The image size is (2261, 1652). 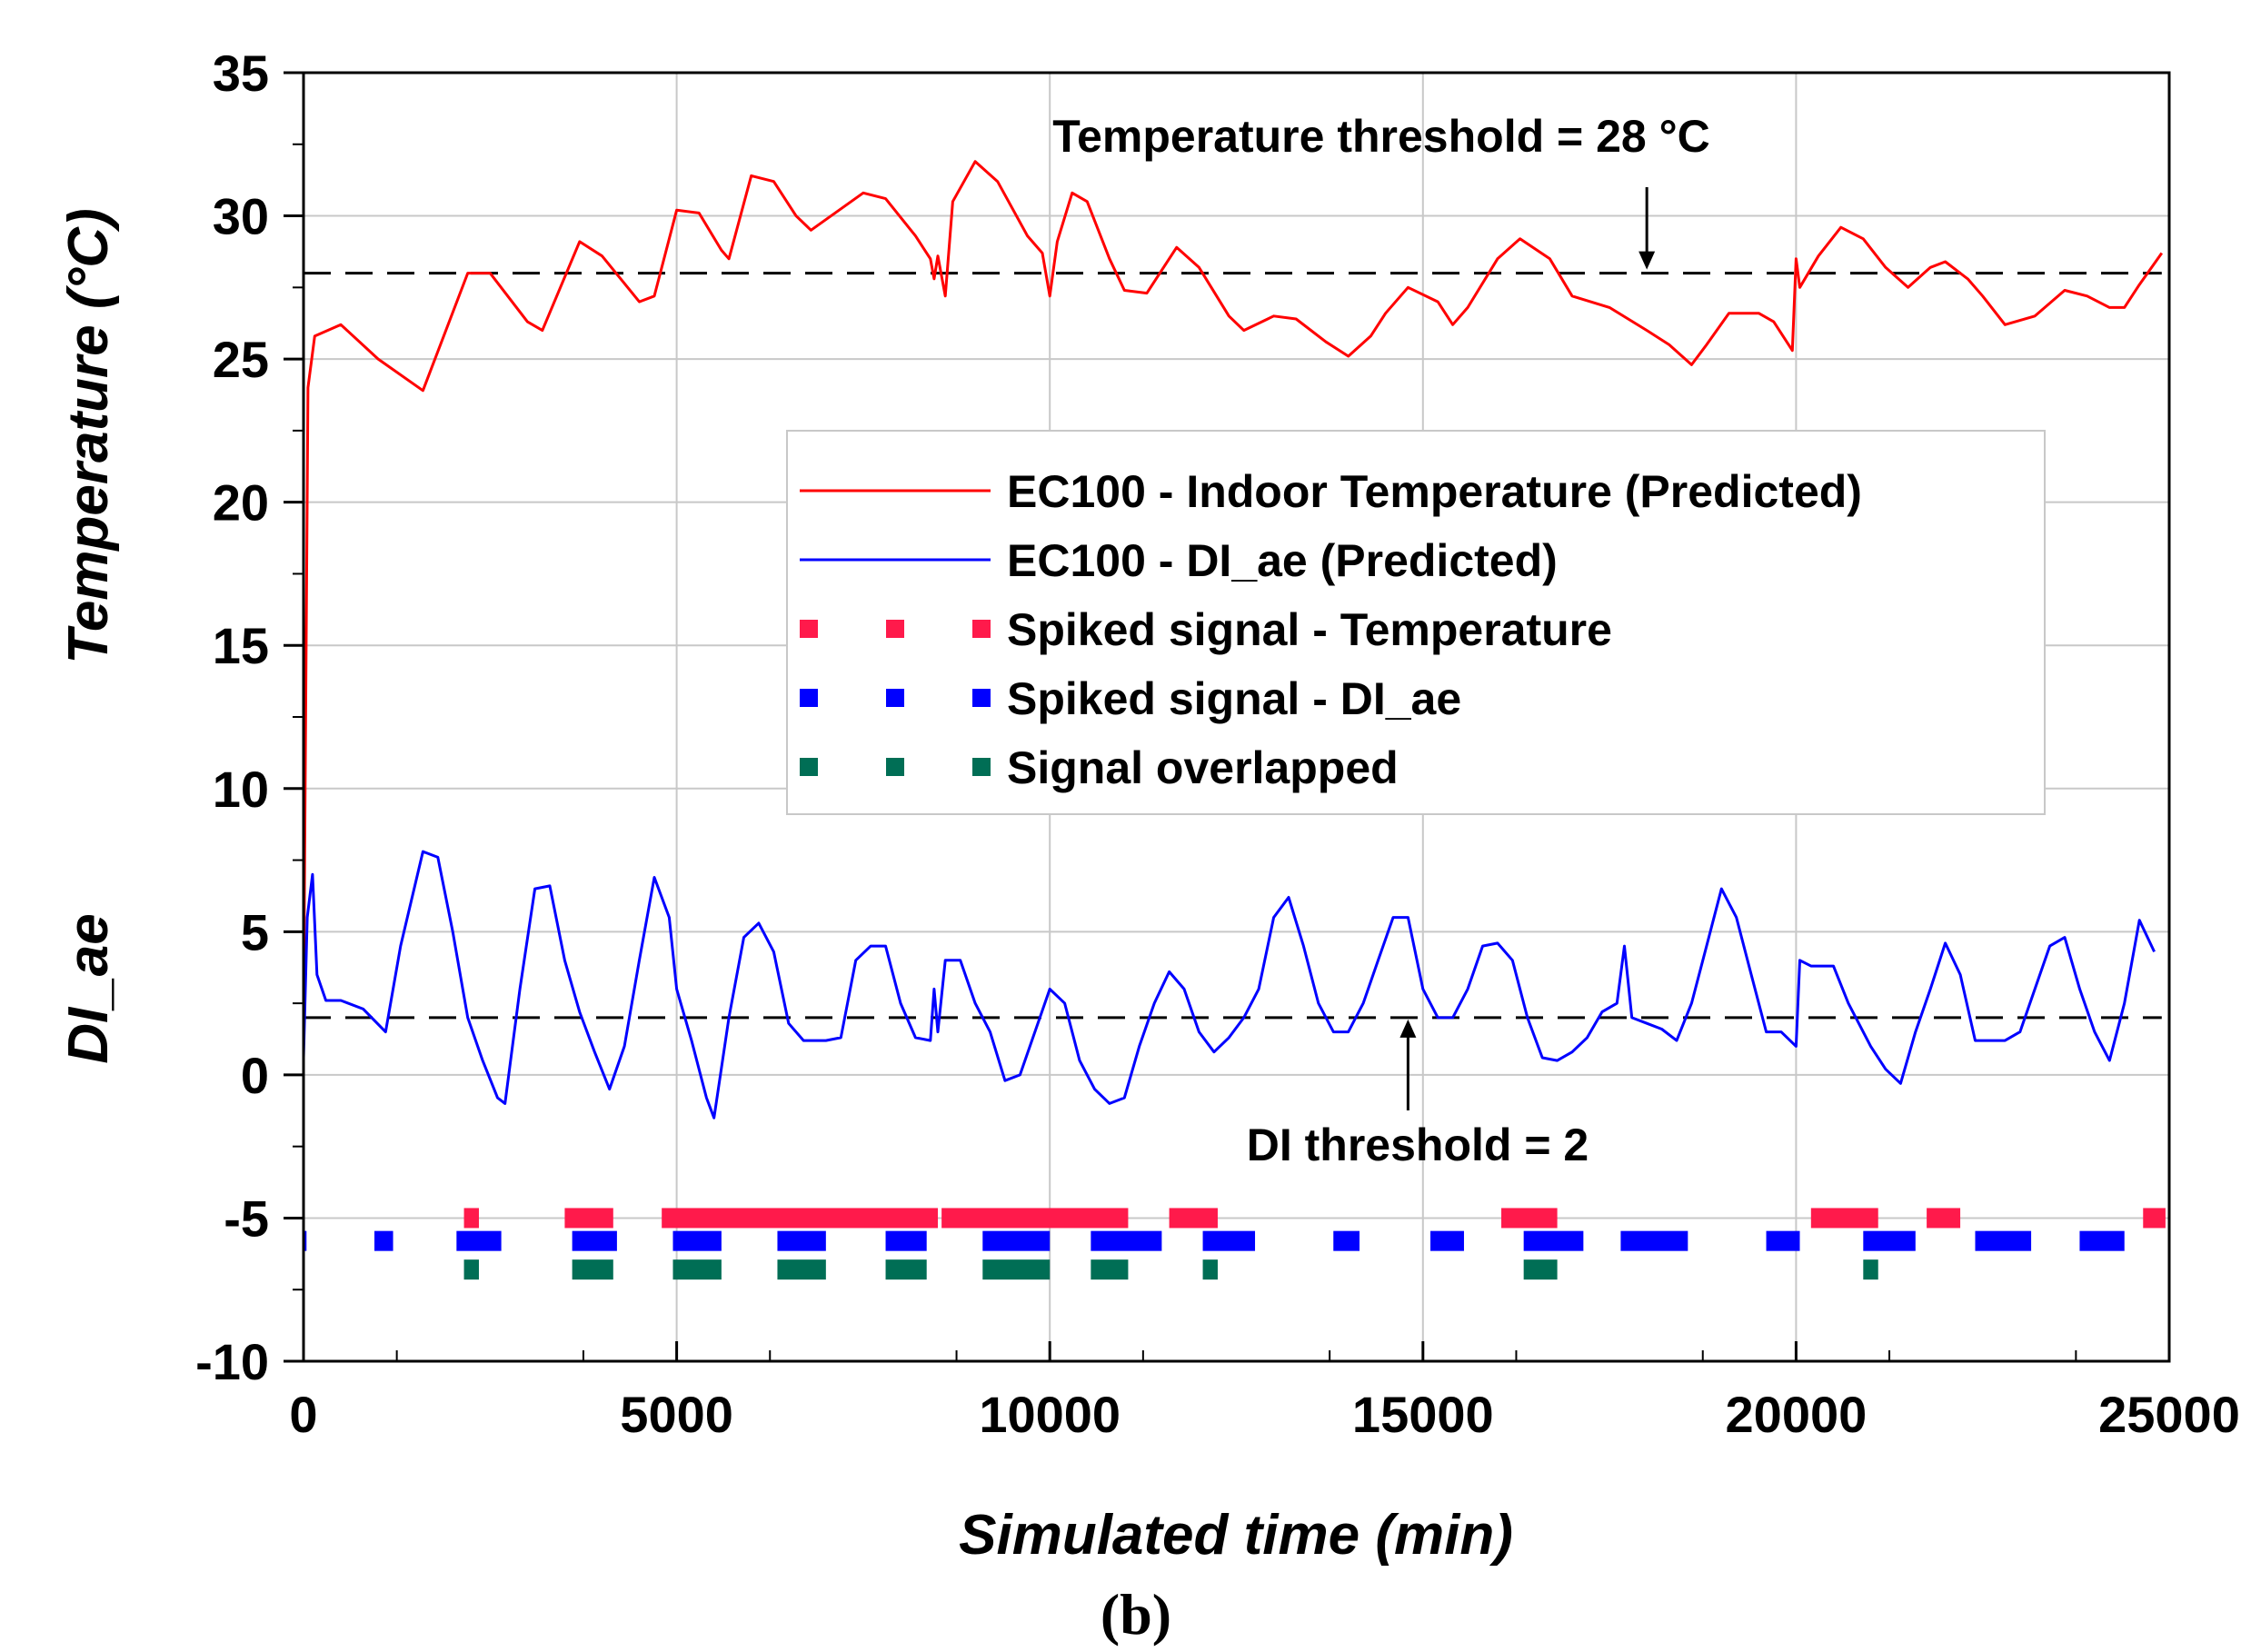 What do you see at coordinates (241, 73) in the screenshot?
I see `y-tick-label: 35` at bounding box center [241, 73].